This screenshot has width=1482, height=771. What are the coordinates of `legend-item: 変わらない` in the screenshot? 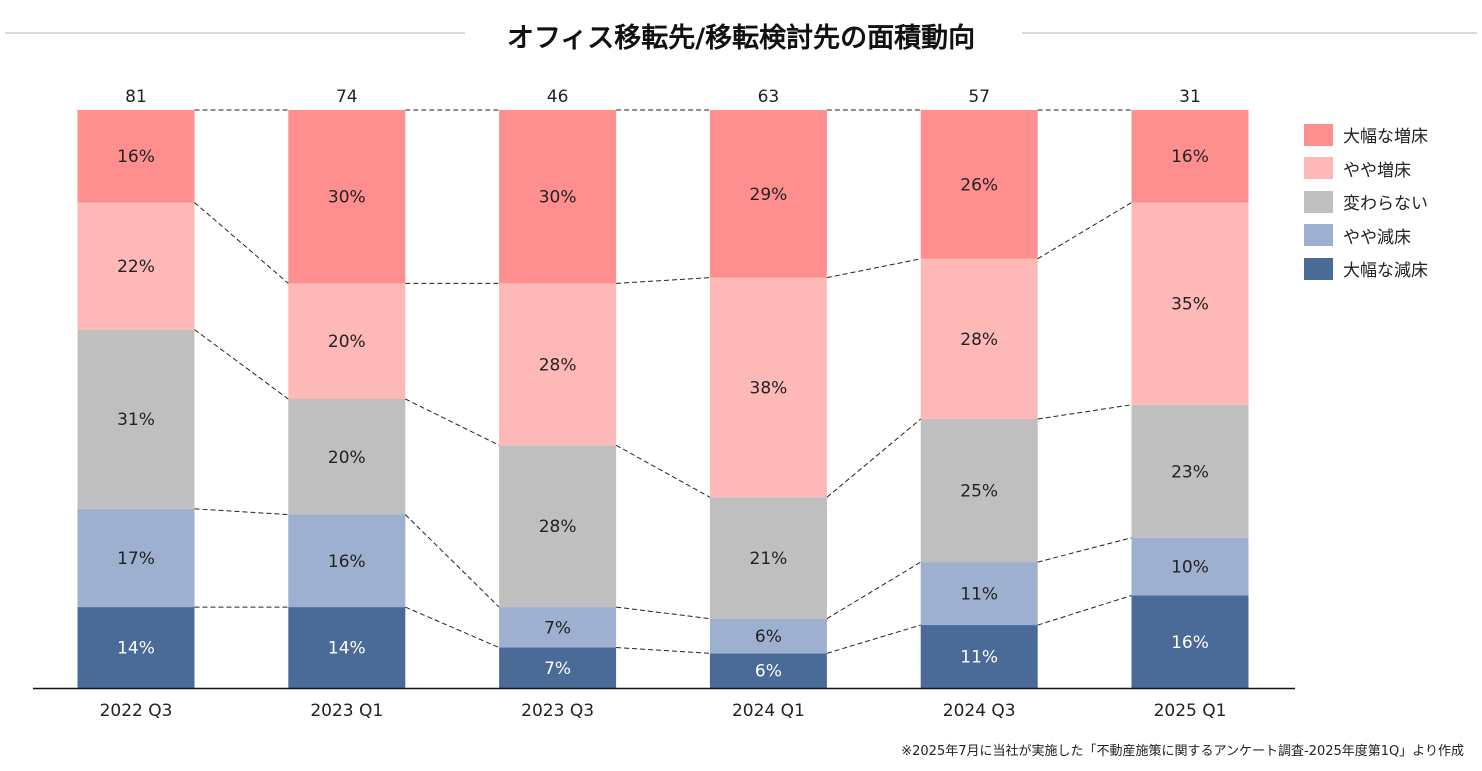 It's located at (1366, 202).